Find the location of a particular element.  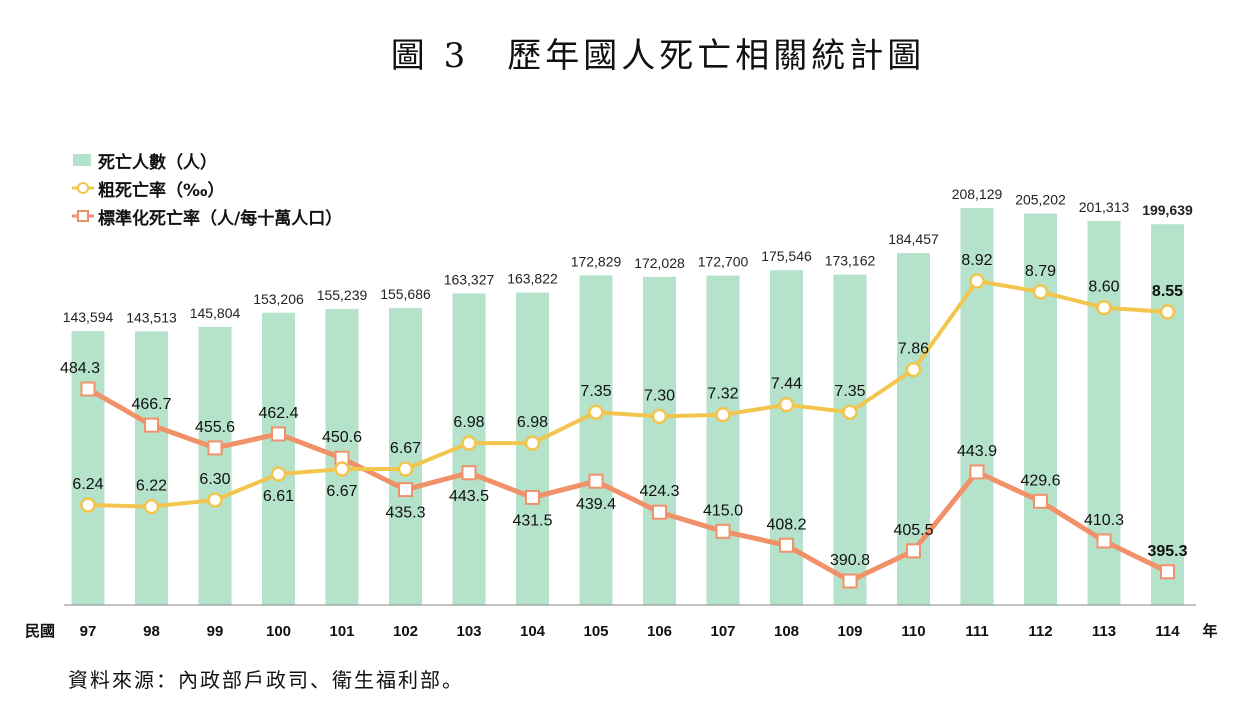

data-source-note: 資料來源：內政部戶政司、衛生福利部。 is located at coordinates (266, 680).